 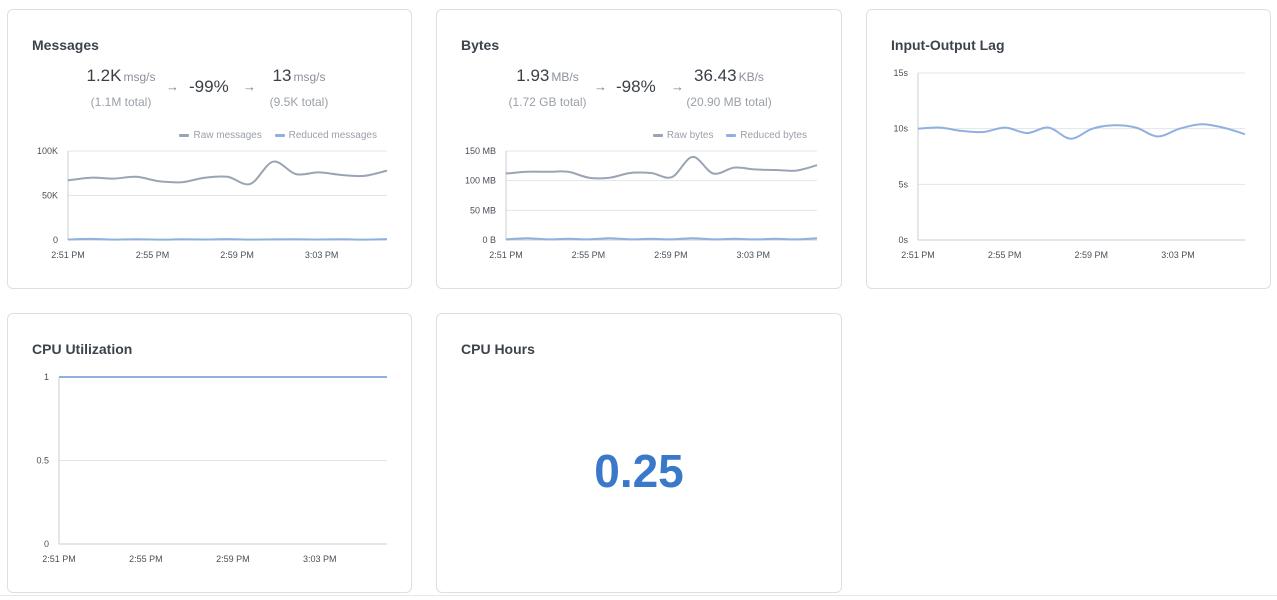 What do you see at coordinates (547, 102) in the screenshot?
I see `bytes-raw-total: (1.72 GB total)` at bounding box center [547, 102].